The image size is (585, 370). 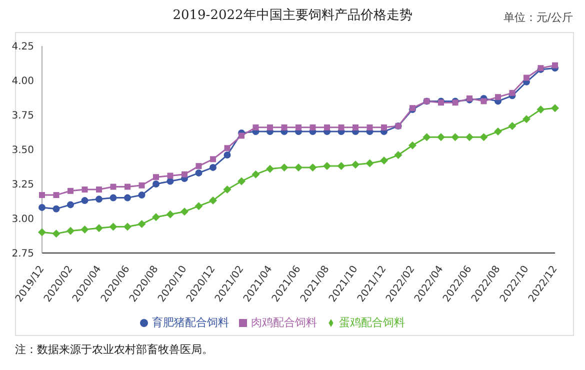 I want to click on legend-label: 蛋鸡配合饲料, so click(x=372, y=322).